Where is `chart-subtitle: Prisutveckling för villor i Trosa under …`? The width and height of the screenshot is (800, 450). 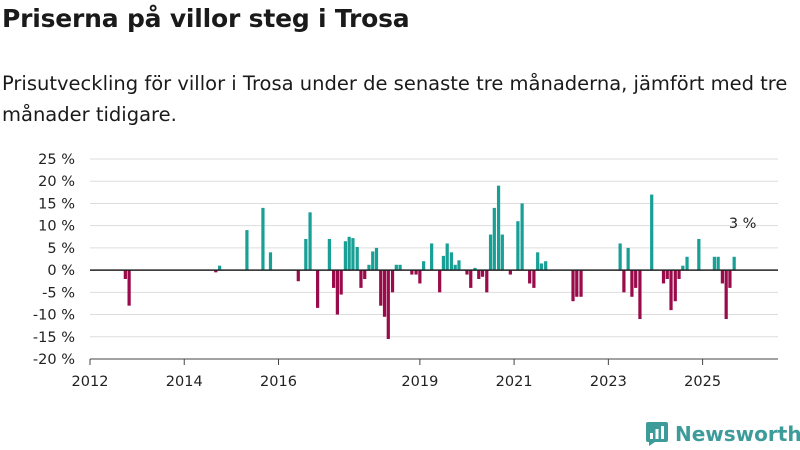
chart-subtitle: Prisutveckling för villor i Trosa under … is located at coordinates (395, 99).